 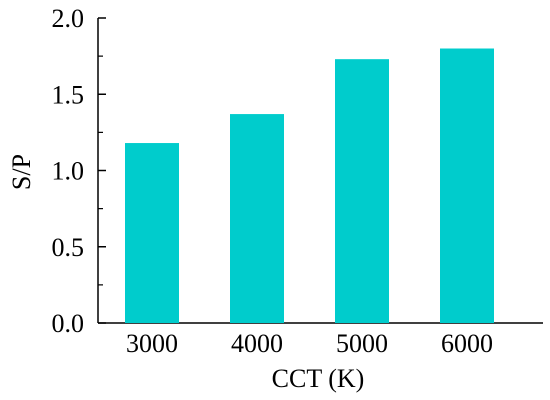 What do you see at coordinates (68, 18) in the screenshot?
I see `y-tick-label: 2.0` at bounding box center [68, 18].